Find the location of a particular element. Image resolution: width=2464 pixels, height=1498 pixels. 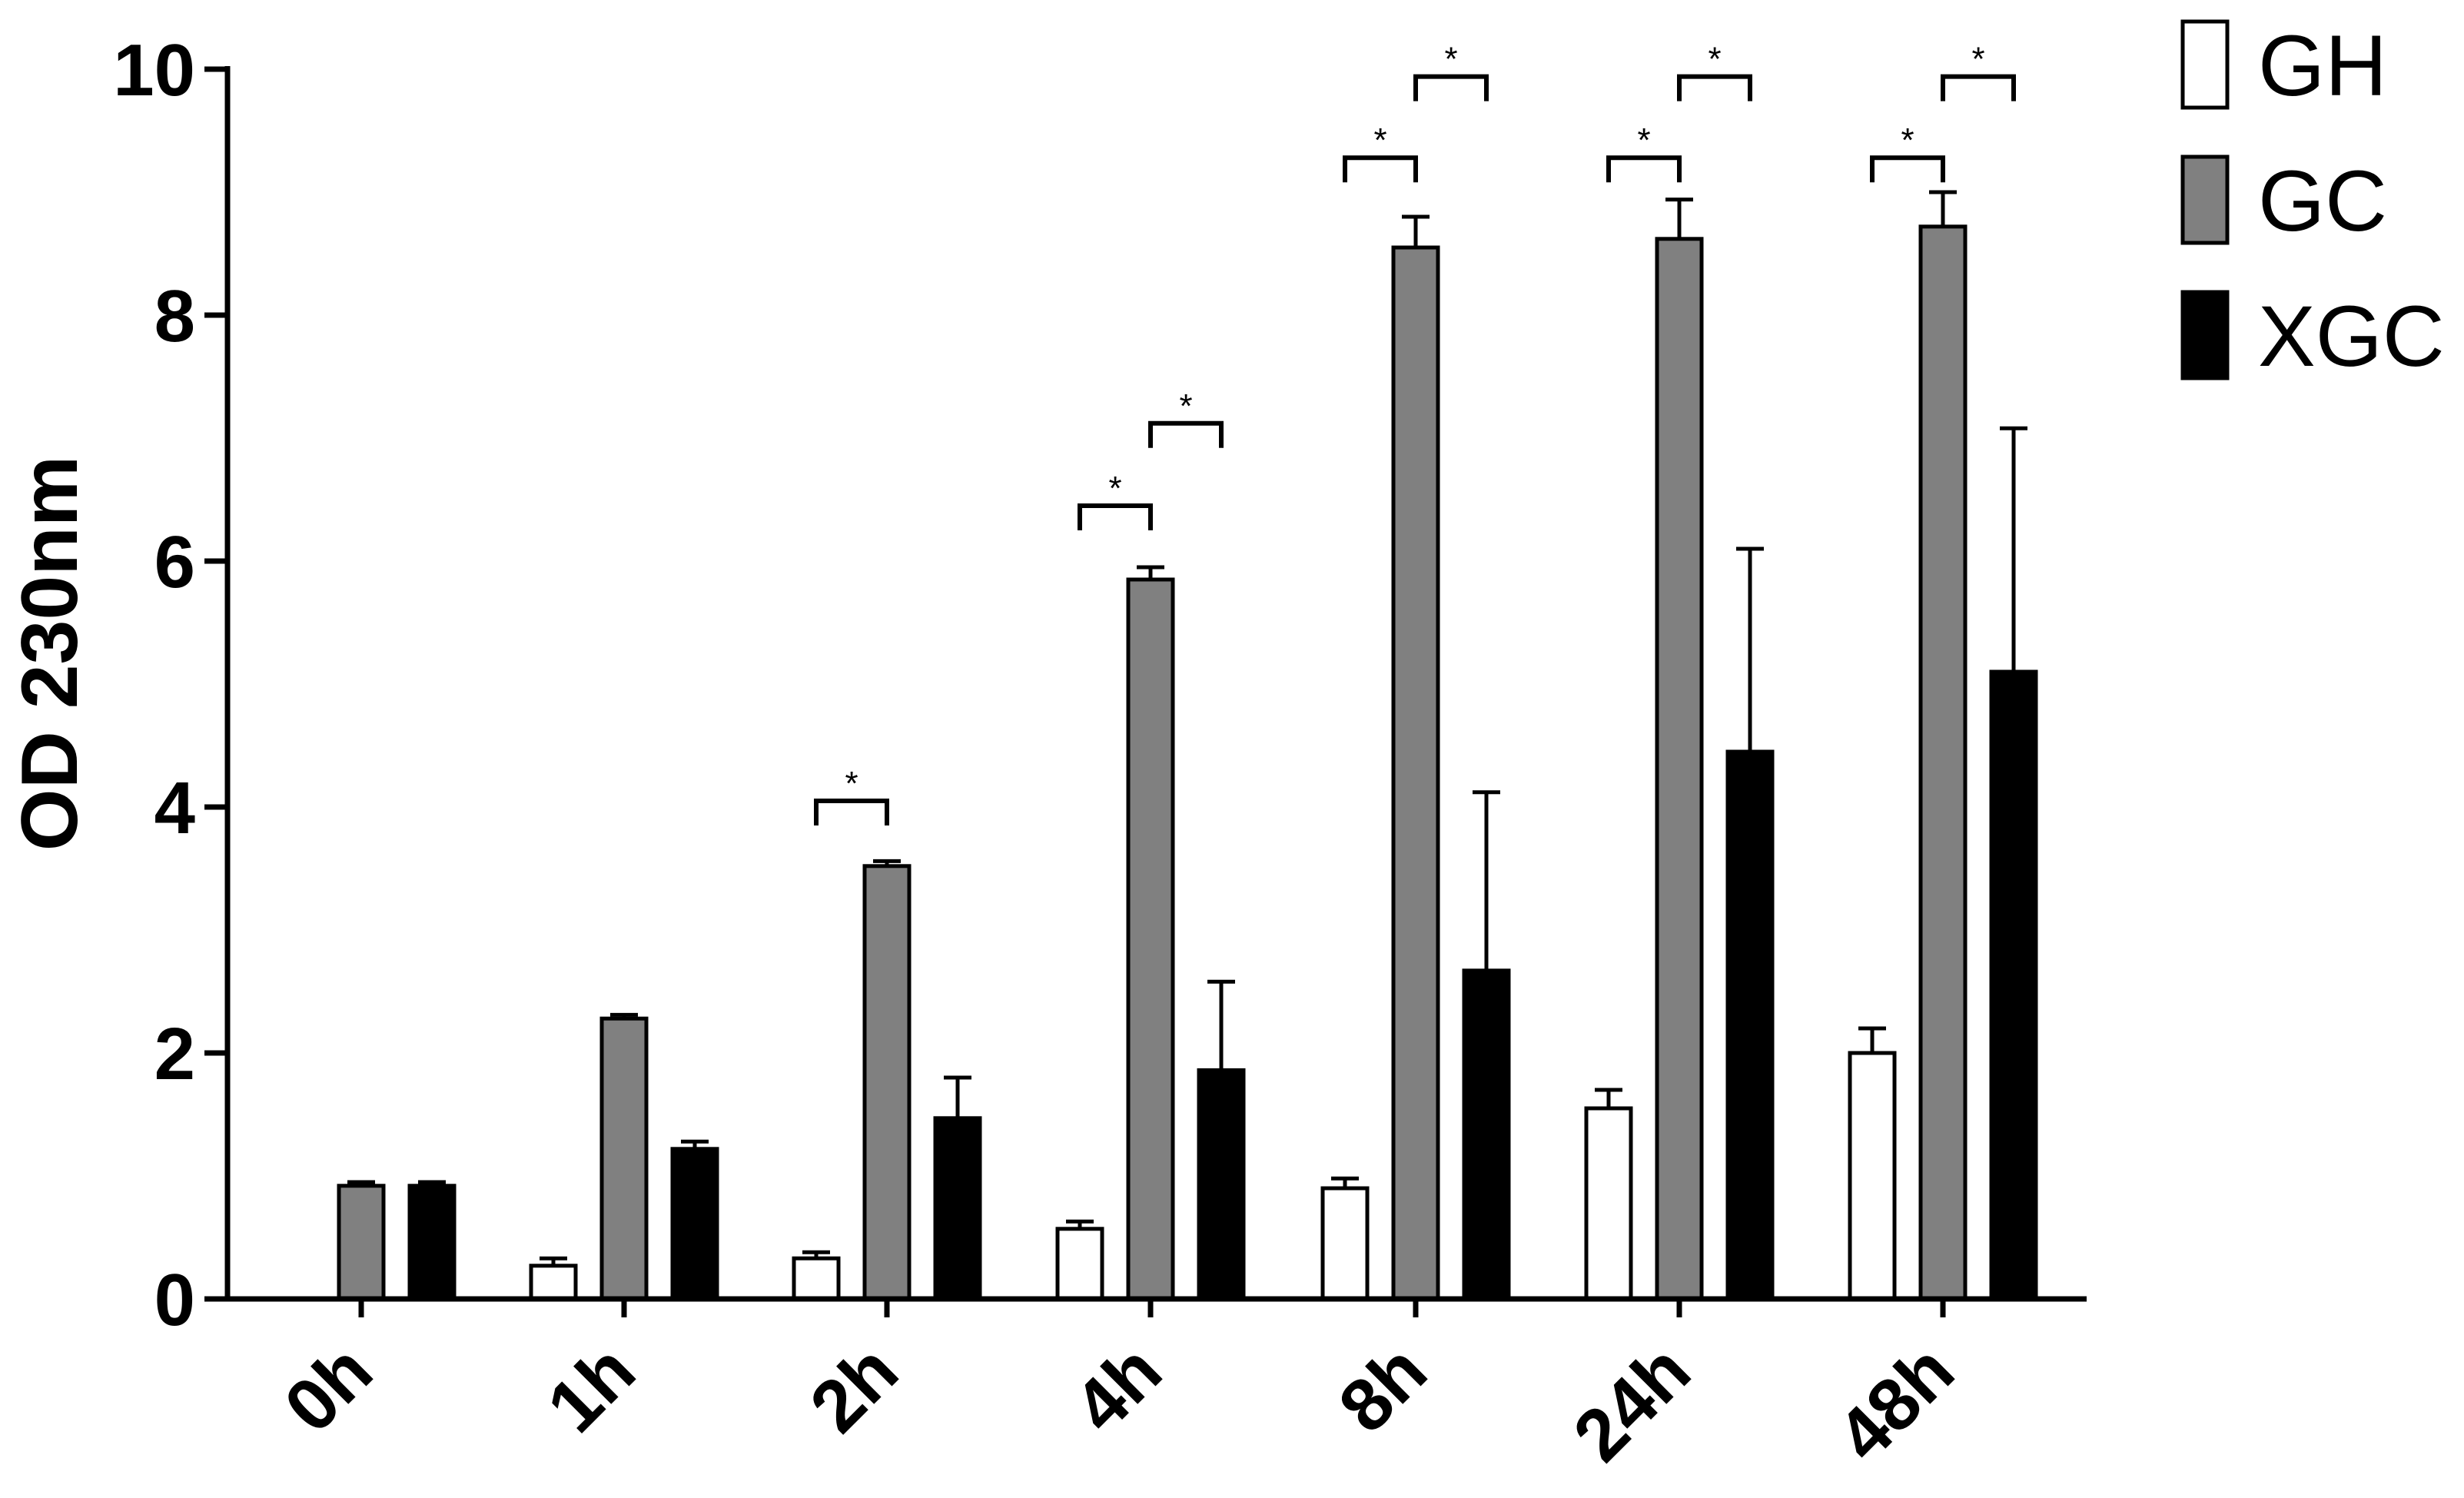

x-tick-label-4h: 4h is located at coordinates (1117, 1388).